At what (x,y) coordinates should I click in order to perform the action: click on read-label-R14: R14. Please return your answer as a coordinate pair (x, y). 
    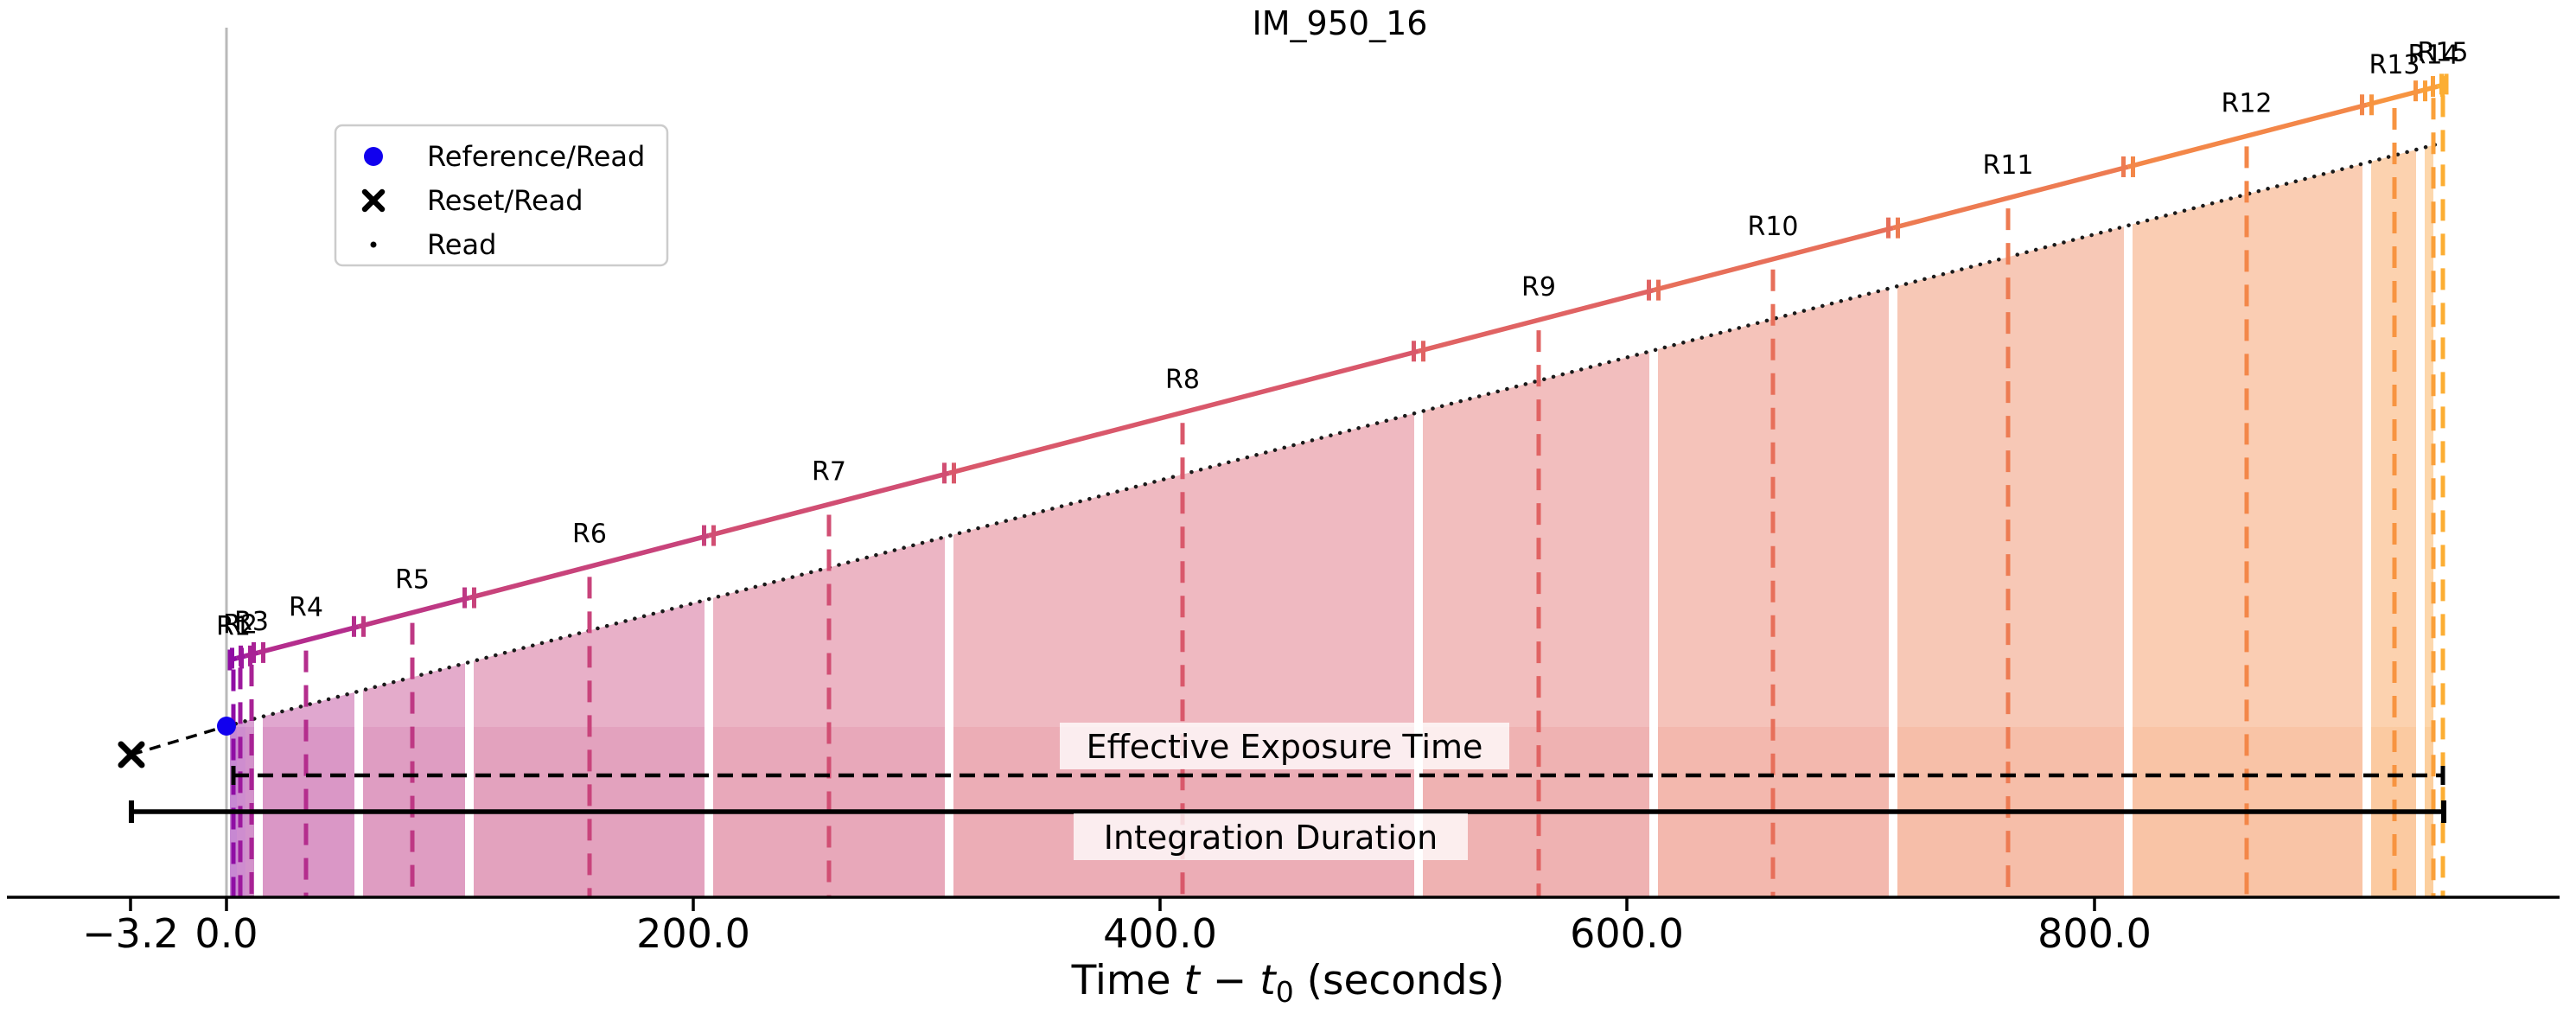
    Looking at the image, I should click on (2432, 55).